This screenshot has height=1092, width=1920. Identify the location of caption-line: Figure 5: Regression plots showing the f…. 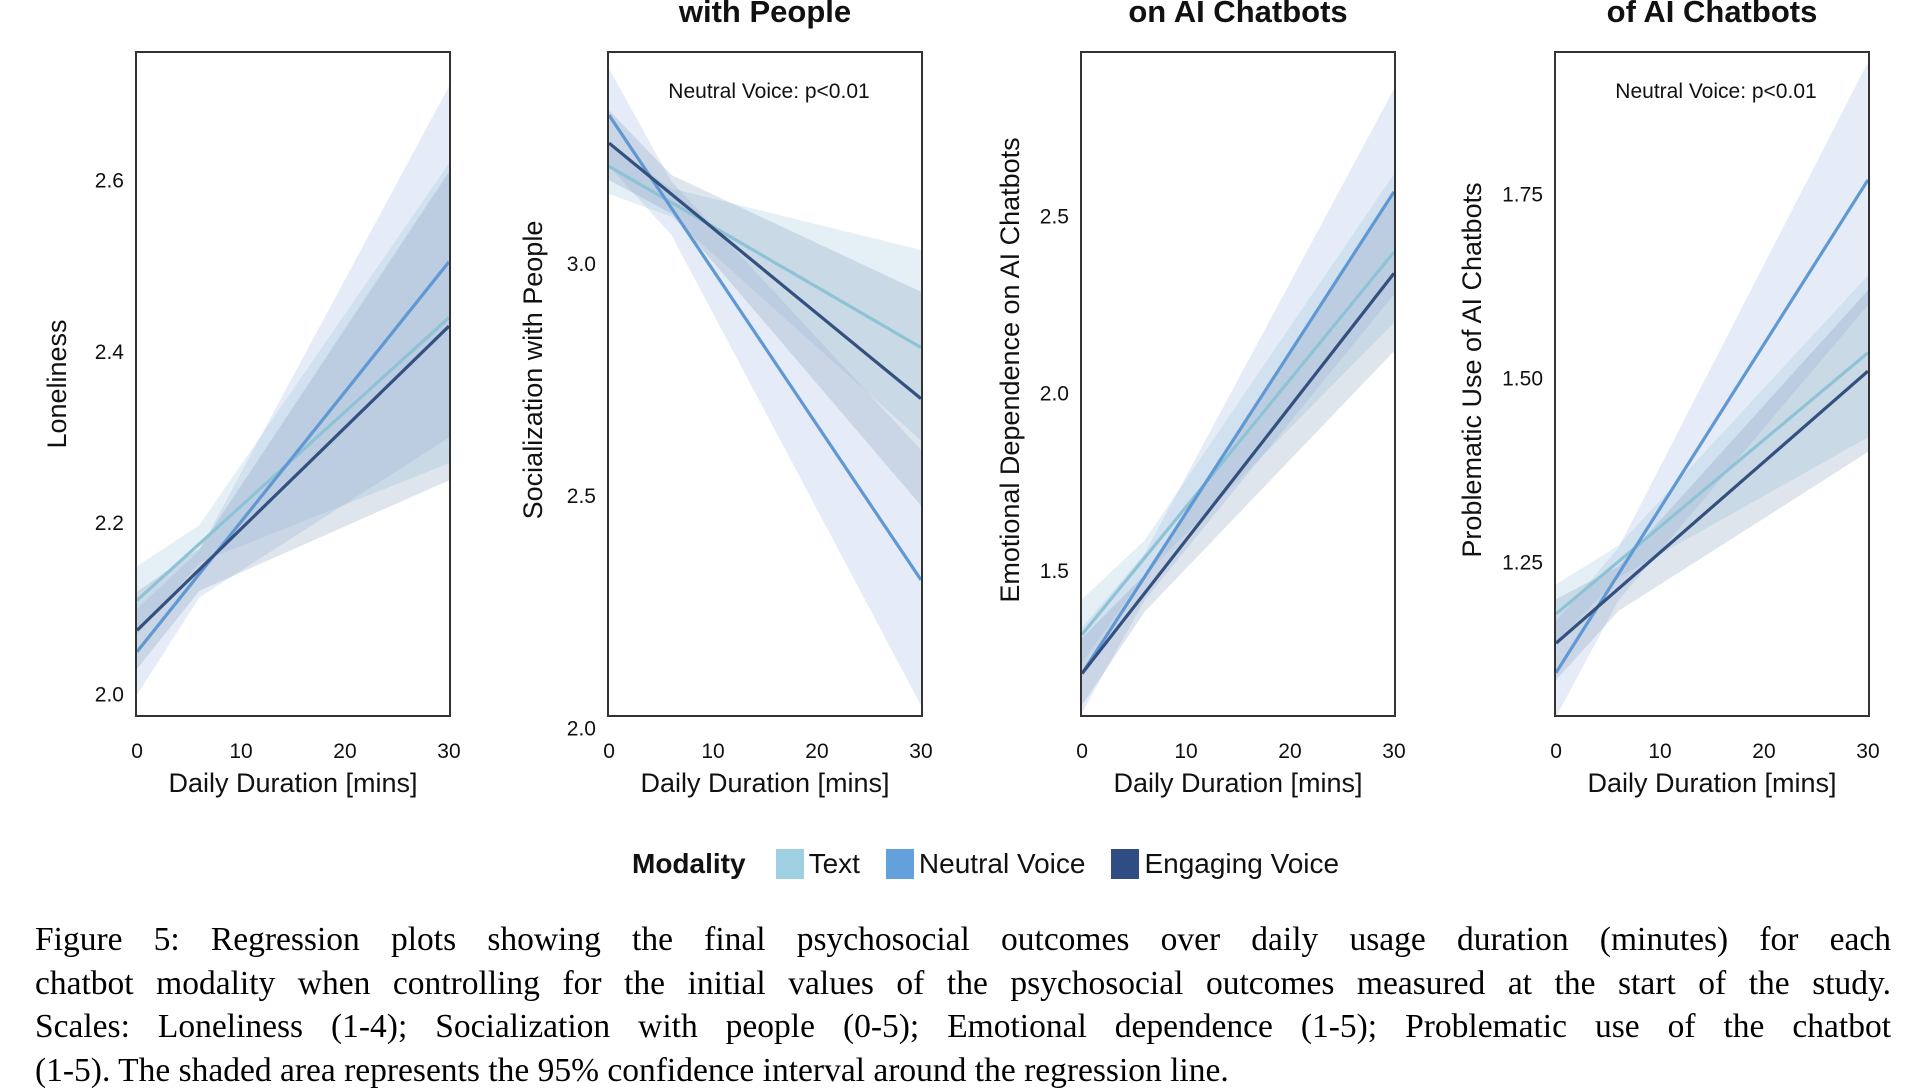
(963, 940).